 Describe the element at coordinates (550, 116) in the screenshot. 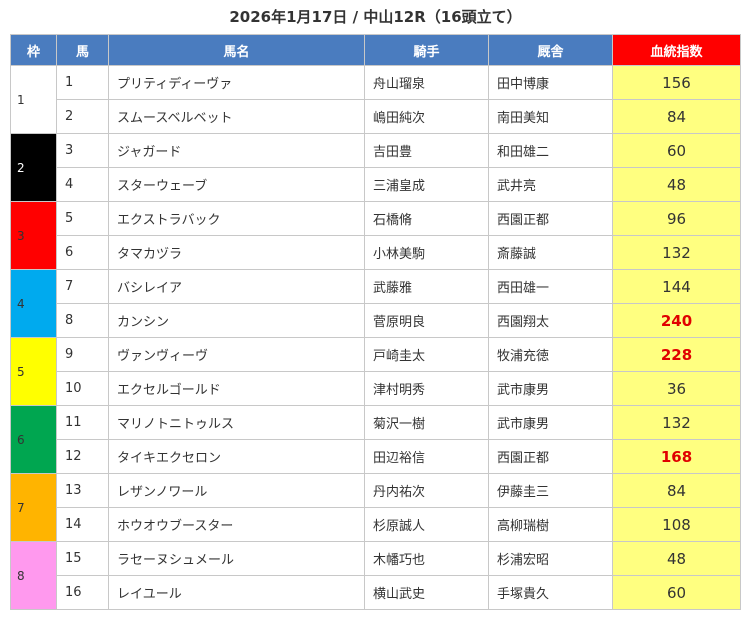

I see `trainer-cell: 南田美知` at that location.